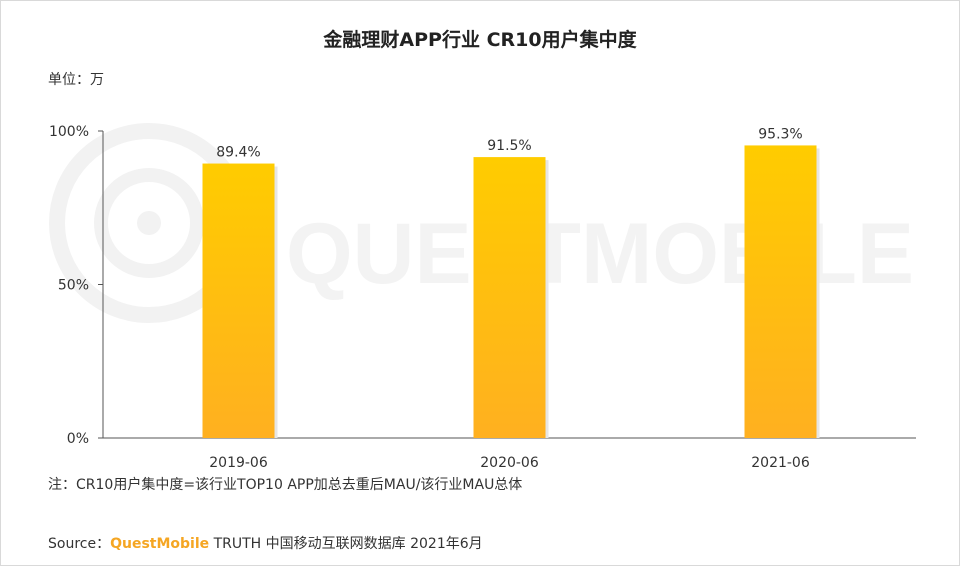 This screenshot has width=960, height=566. I want to click on source-prefix: Source：, so click(79, 544).